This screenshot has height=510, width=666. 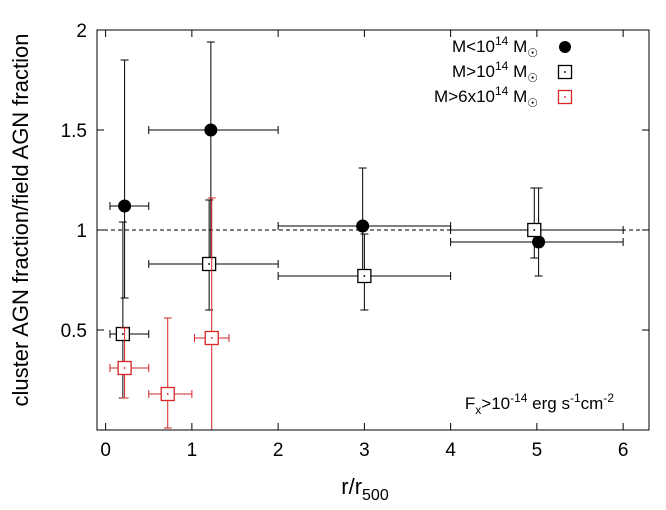 I want to click on legend: M<1014 M☉M>1014 M☉M>6x1014 M☉, so click(x=503, y=72).